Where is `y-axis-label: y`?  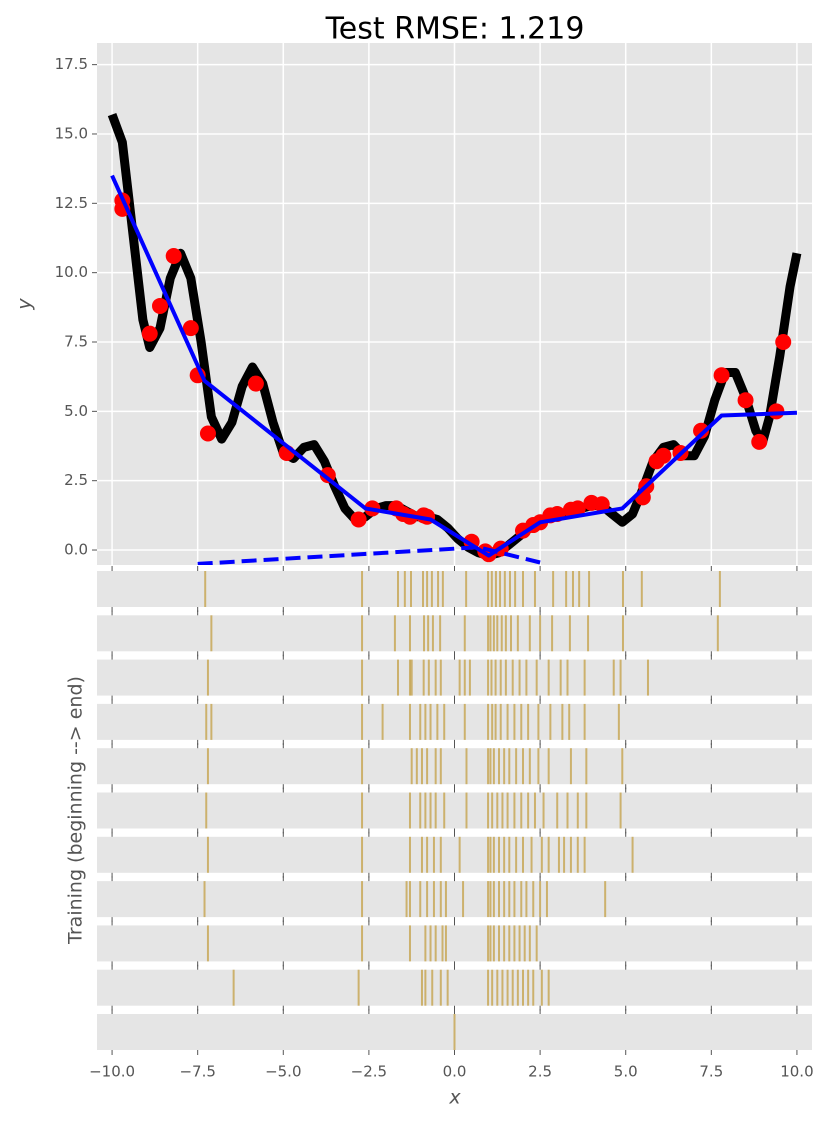 y-axis-label: y is located at coordinates (25, 304).